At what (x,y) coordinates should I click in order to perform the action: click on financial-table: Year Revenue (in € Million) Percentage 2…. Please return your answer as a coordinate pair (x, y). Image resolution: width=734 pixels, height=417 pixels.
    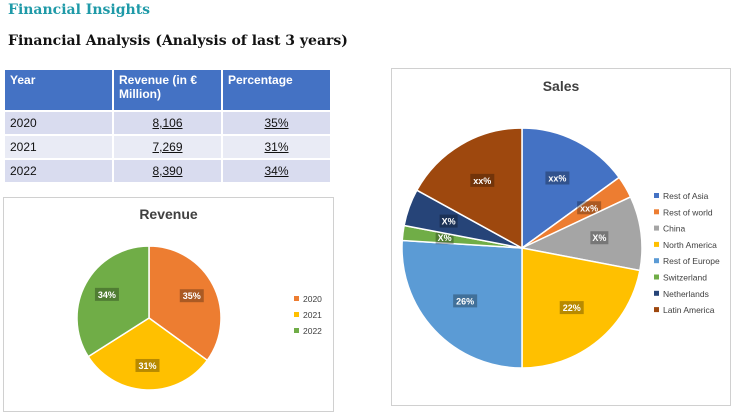
    Looking at the image, I should click on (167, 126).